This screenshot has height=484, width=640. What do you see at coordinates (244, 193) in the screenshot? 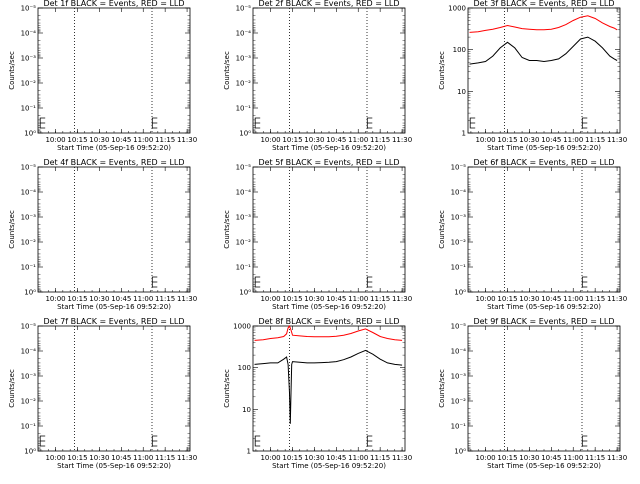
I see `y-tick-label: 10⁻⁴` at bounding box center [244, 193].